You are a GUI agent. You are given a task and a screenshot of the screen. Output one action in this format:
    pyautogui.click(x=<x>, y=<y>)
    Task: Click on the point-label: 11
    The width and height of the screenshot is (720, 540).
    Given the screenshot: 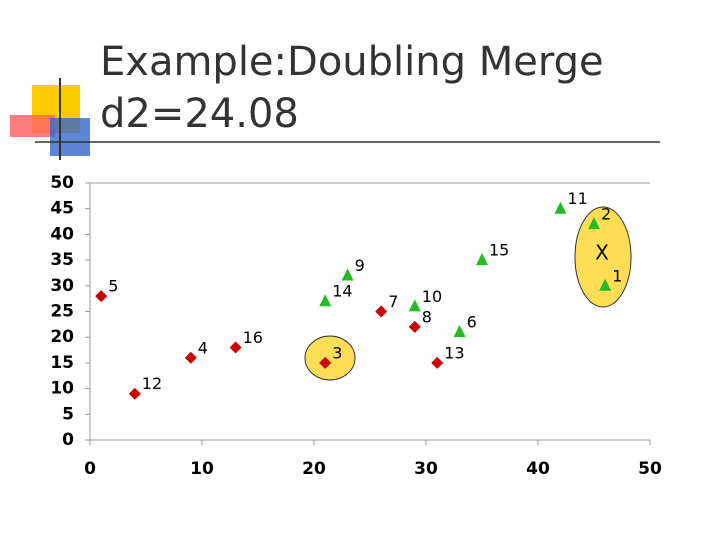 What is the action you would take?
    pyautogui.click(x=577, y=198)
    